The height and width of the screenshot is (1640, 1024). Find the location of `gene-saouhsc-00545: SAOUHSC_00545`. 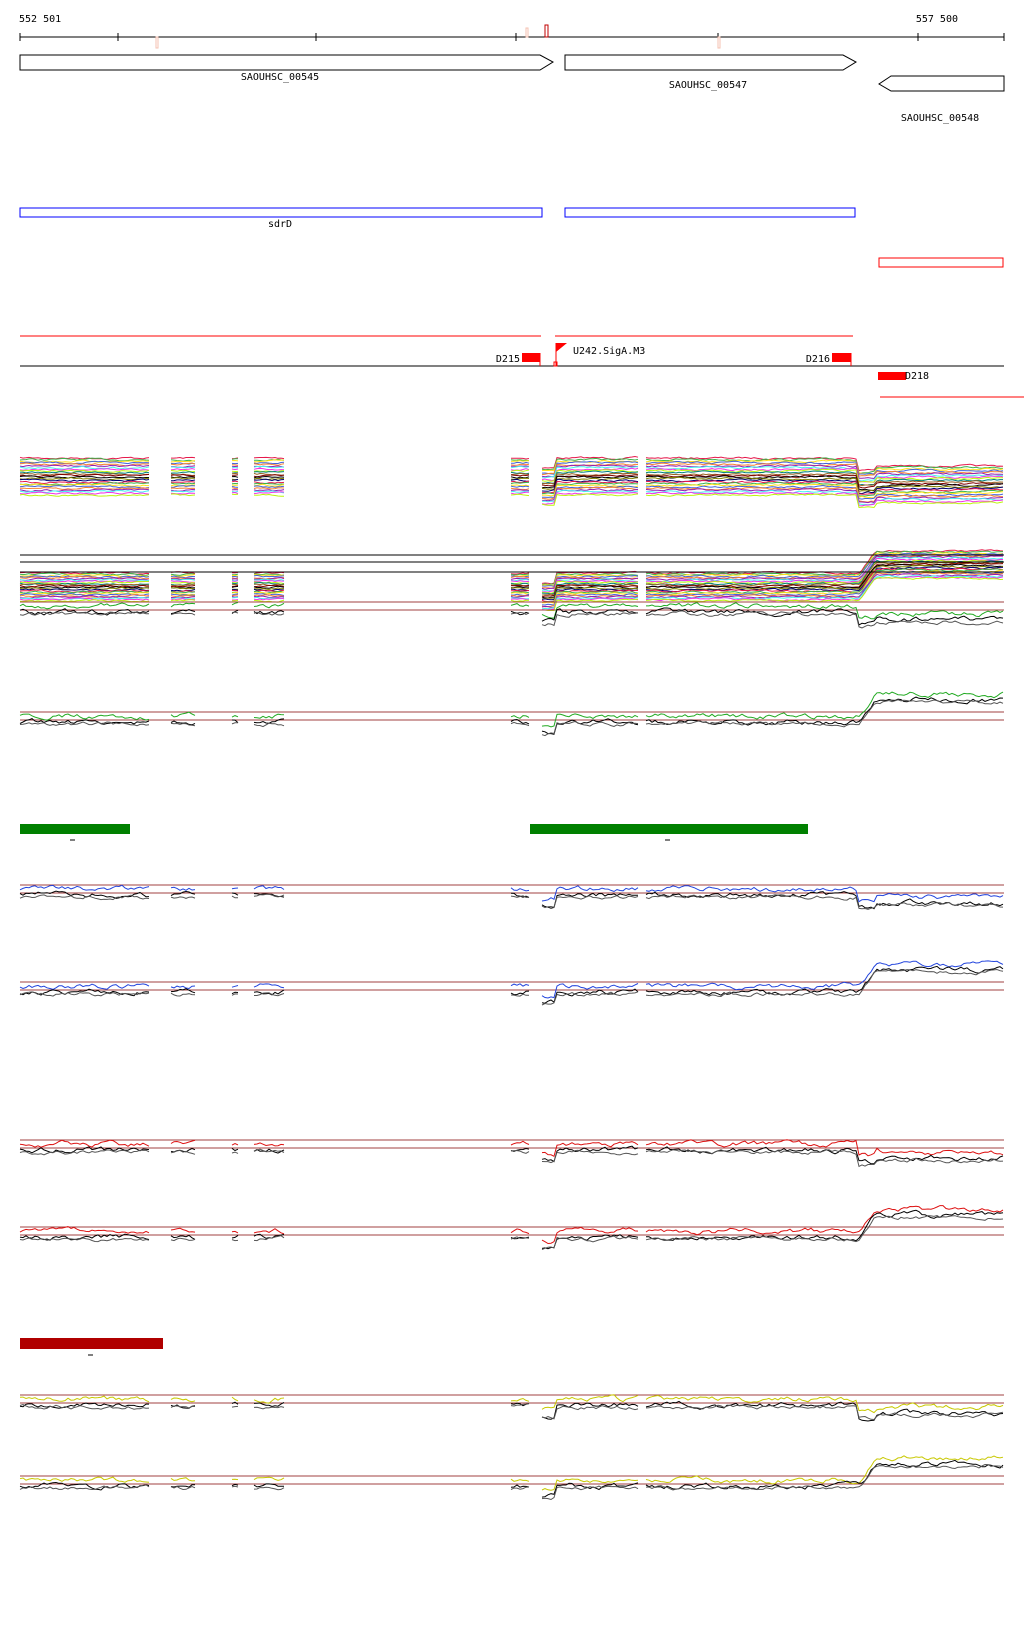

gene-saouhsc-00545: SAOUHSC_00545 is located at coordinates (287, 68).